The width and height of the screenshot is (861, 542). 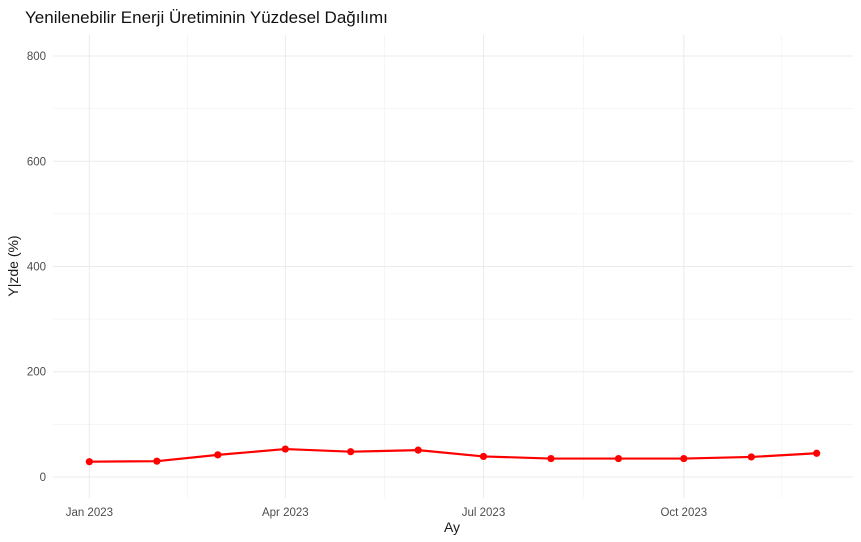 What do you see at coordinates (13, 265) in the screenshot?
I see `y-axis-title: Y|zde (%)` at bounding box center [13, 265].